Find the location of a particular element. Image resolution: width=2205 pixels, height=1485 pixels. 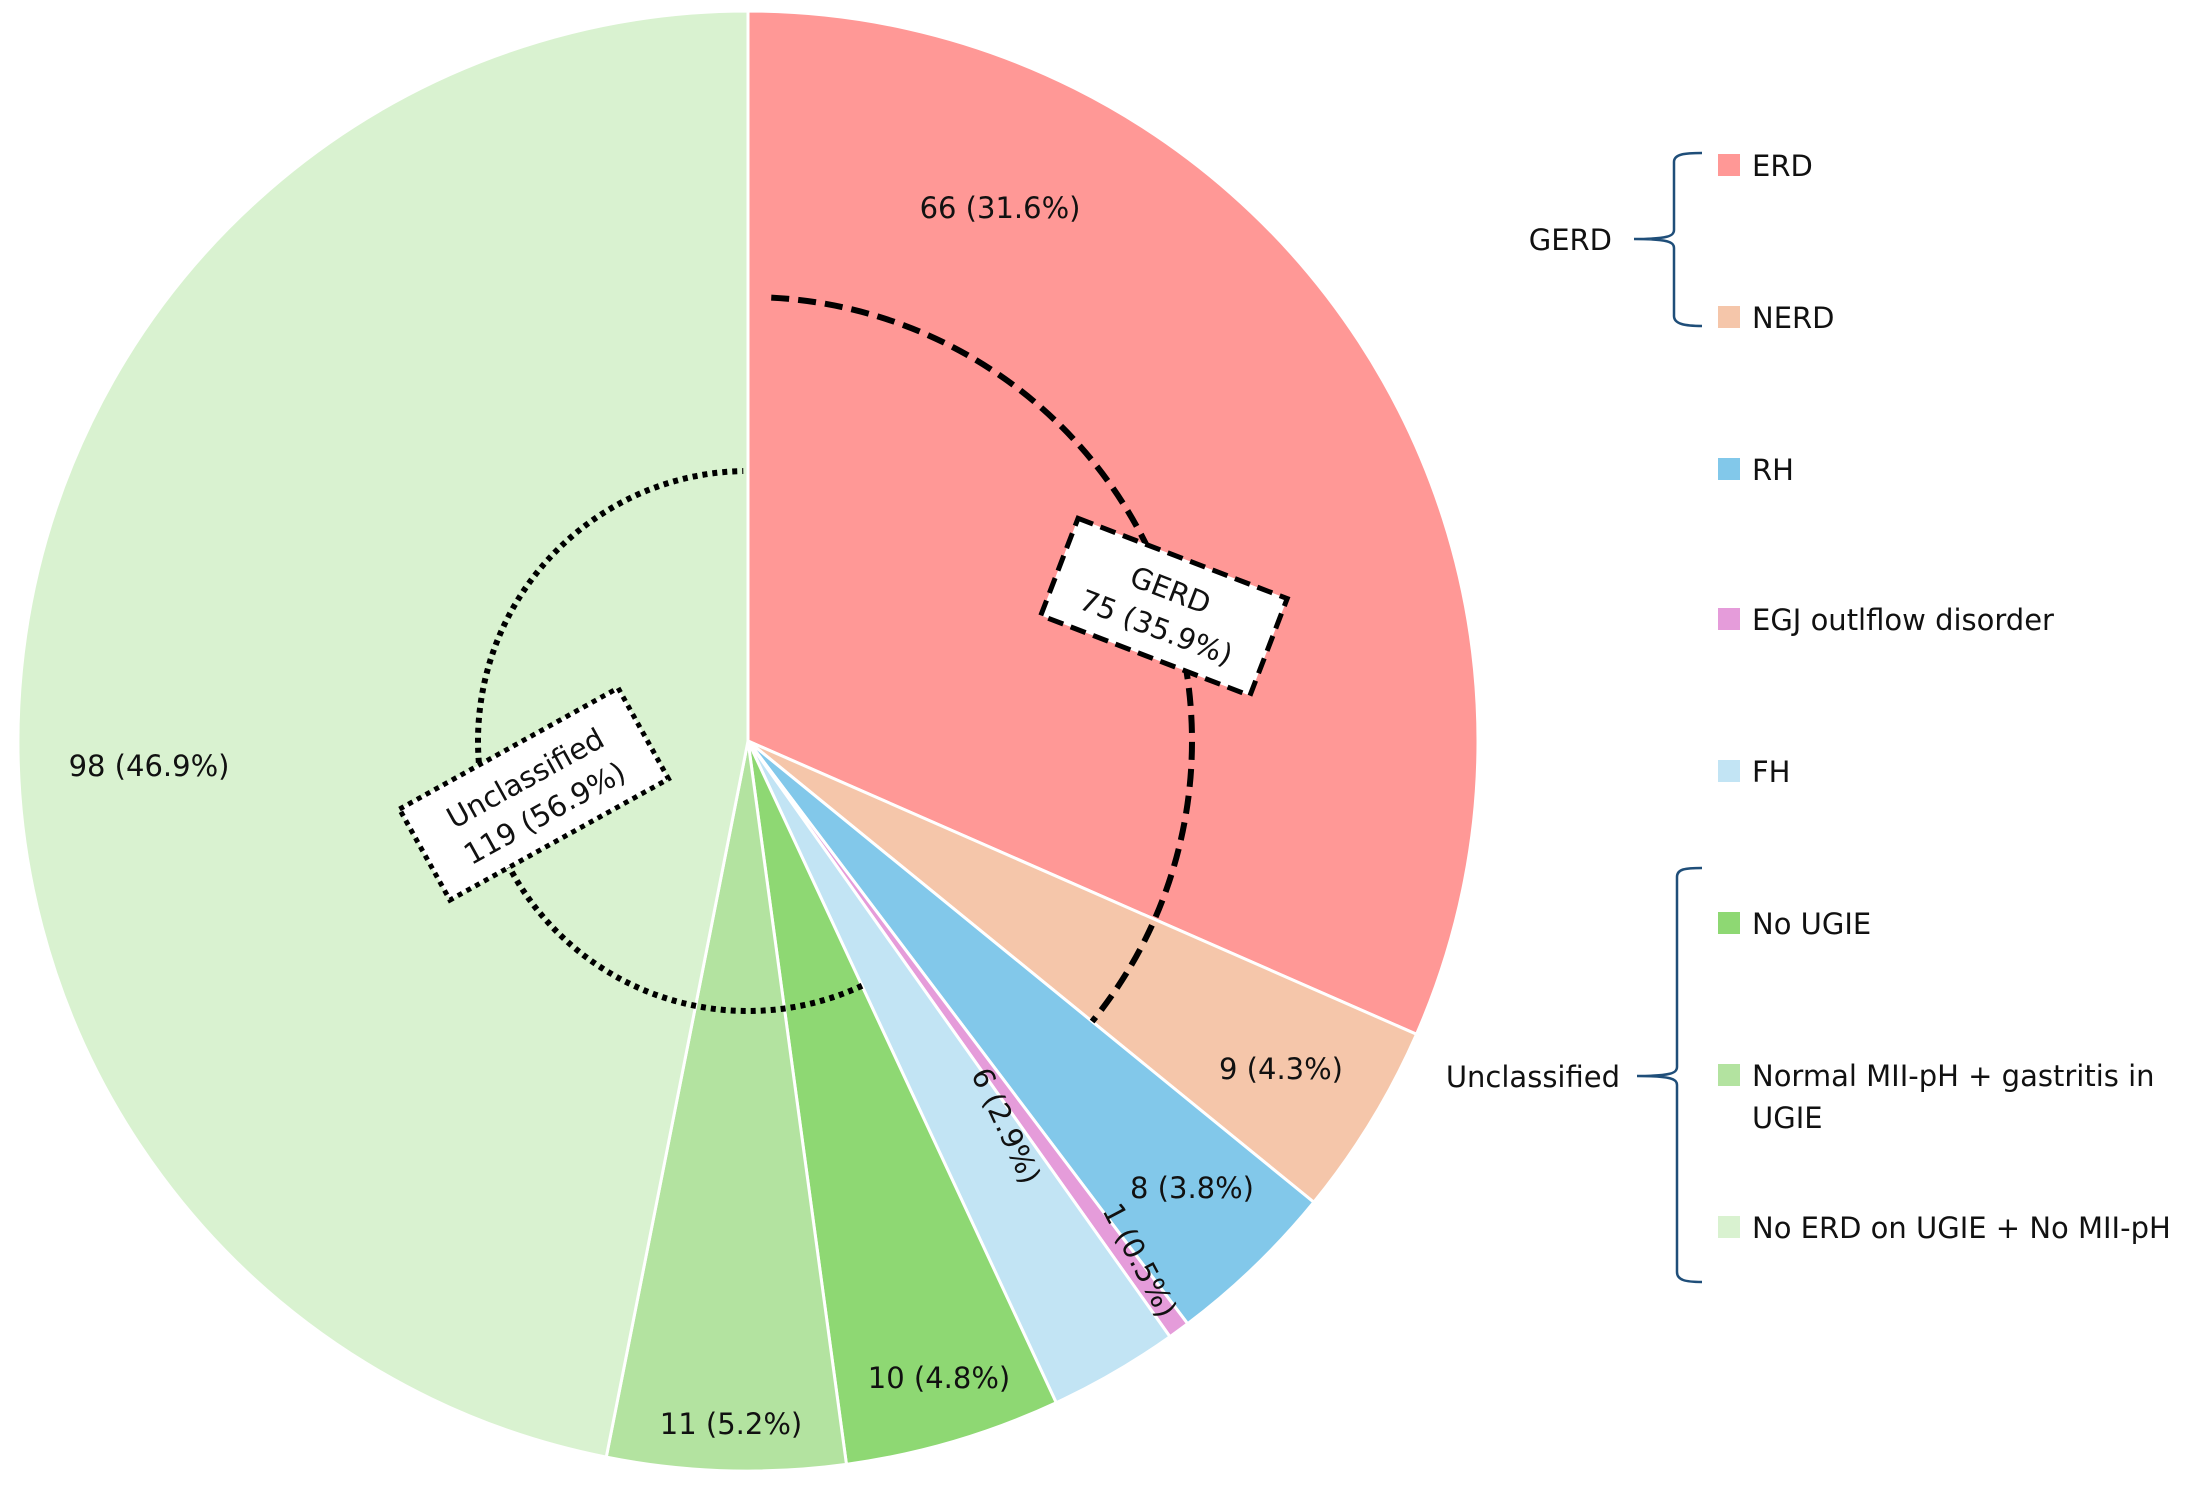

legend-label: NERD is located at coordinates (1793, 318).